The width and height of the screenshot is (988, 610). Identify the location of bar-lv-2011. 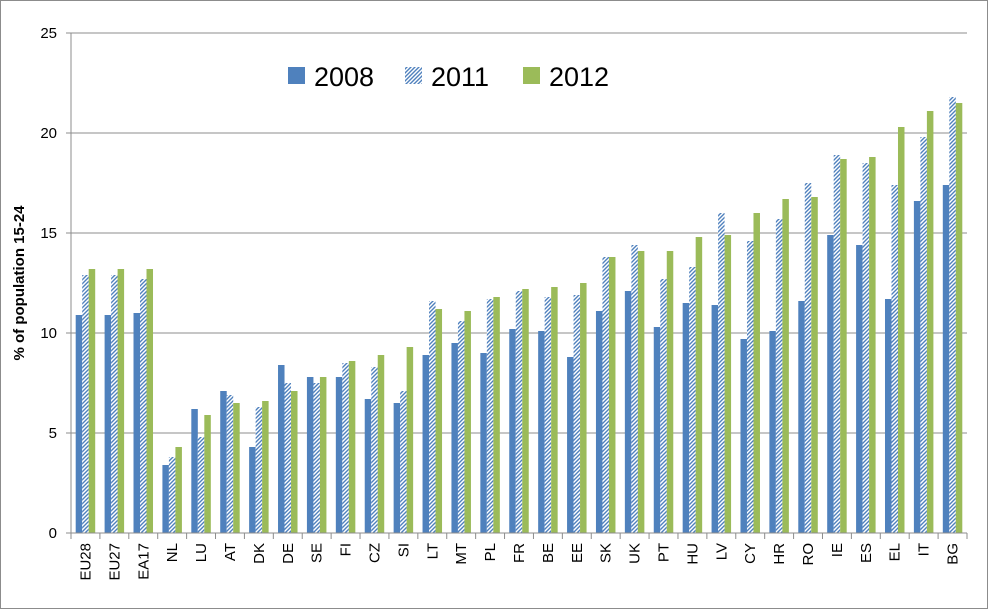
(721, 373).